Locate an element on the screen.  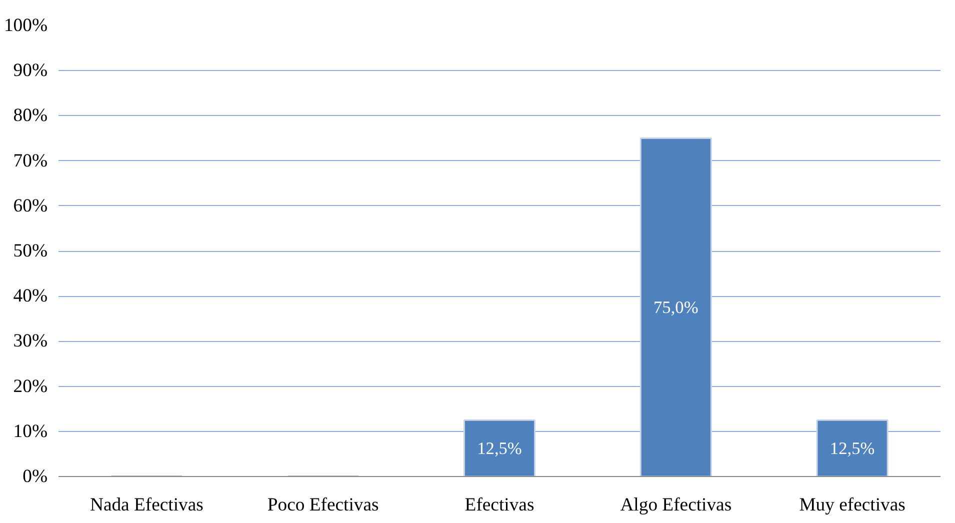
x-tick-label: Poco Efectivas is located at coordinates (323, 505).